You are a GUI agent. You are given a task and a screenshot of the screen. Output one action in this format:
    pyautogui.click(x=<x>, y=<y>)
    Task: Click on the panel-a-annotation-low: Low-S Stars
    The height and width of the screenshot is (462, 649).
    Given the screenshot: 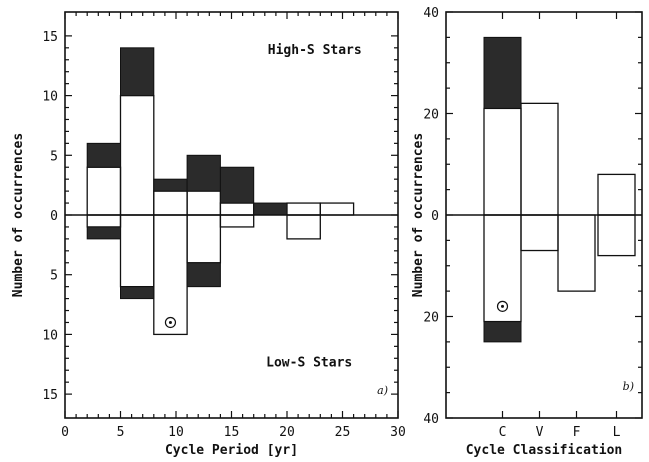 What is the action you would take?
    pyautogui.click(x=309, y=363)
    